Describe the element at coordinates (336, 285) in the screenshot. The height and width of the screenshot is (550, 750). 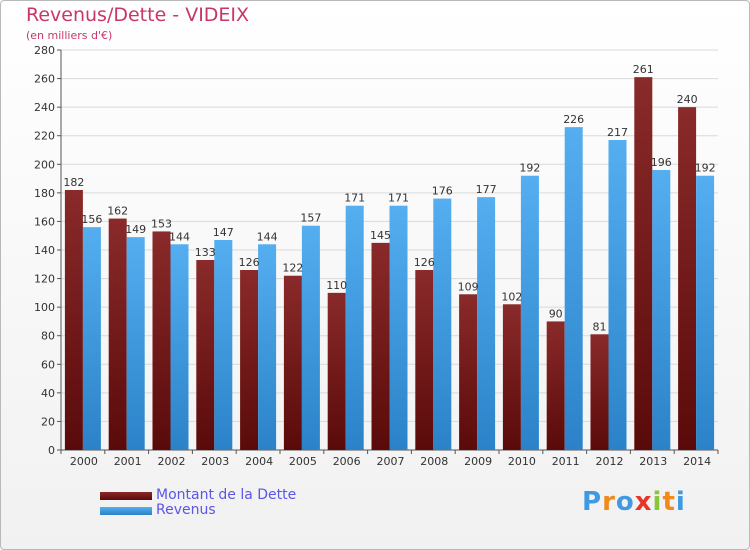
I see `data-label-dette: 110` at that location.